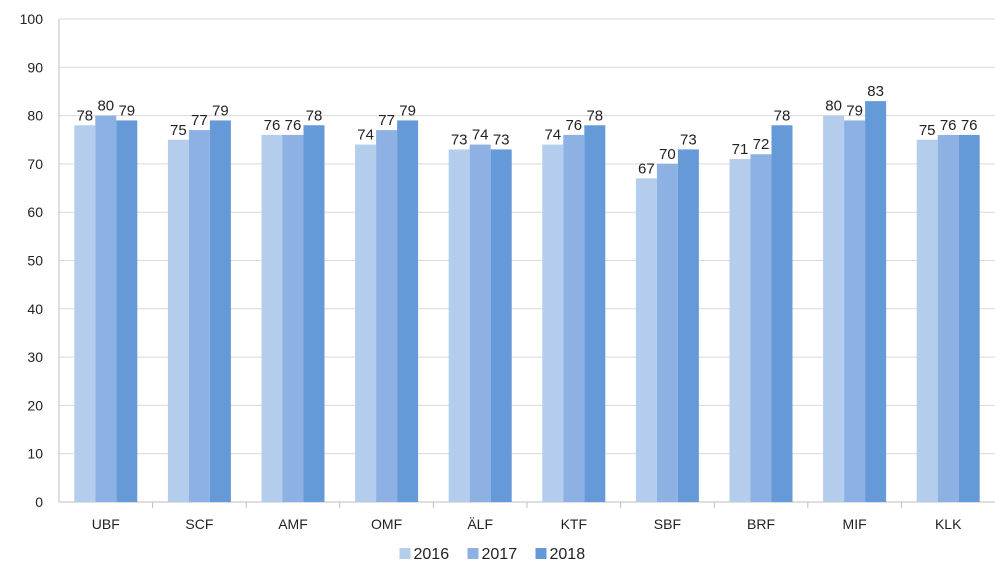 The width and height of the screenshot is (995, 568). Describe the element at coordinates (553, 323) in the screenshot. I see `bar-2016-KTF` at that location.